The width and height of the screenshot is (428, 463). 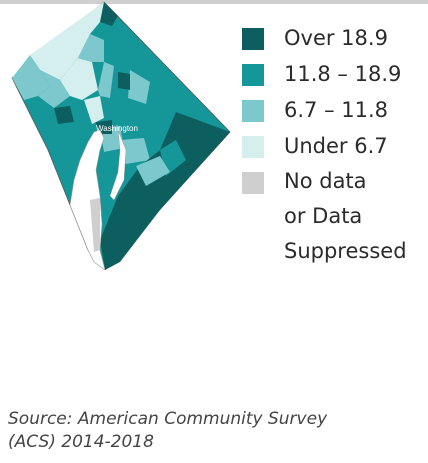 What do you see at coordinates (95, 225) in the screenshot?
I see `no-data-area` at bounding box center [95, 225].